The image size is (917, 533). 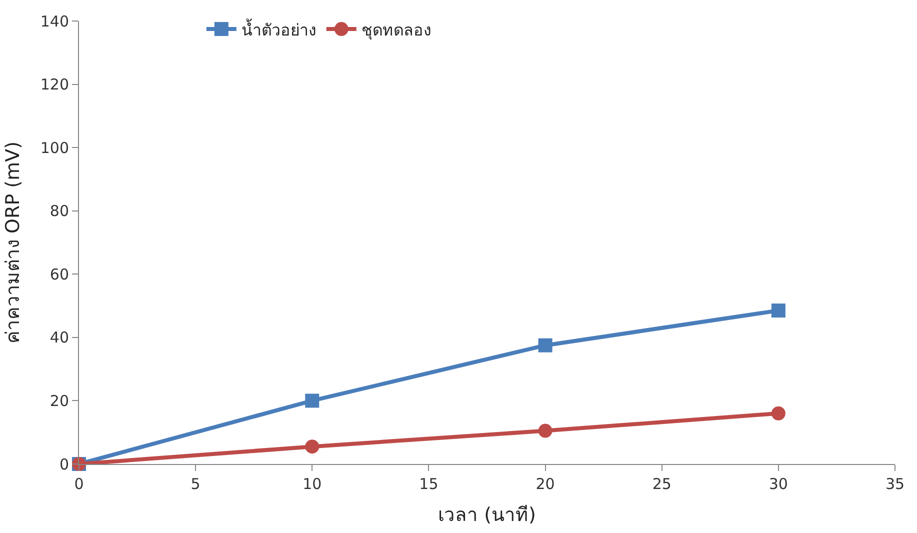 What do you see at coordinates (13, 242) in the screenshot?
I see `y-axis-title: ค่าความต่าง ORP (mV)` at bounding box center [13, 242].